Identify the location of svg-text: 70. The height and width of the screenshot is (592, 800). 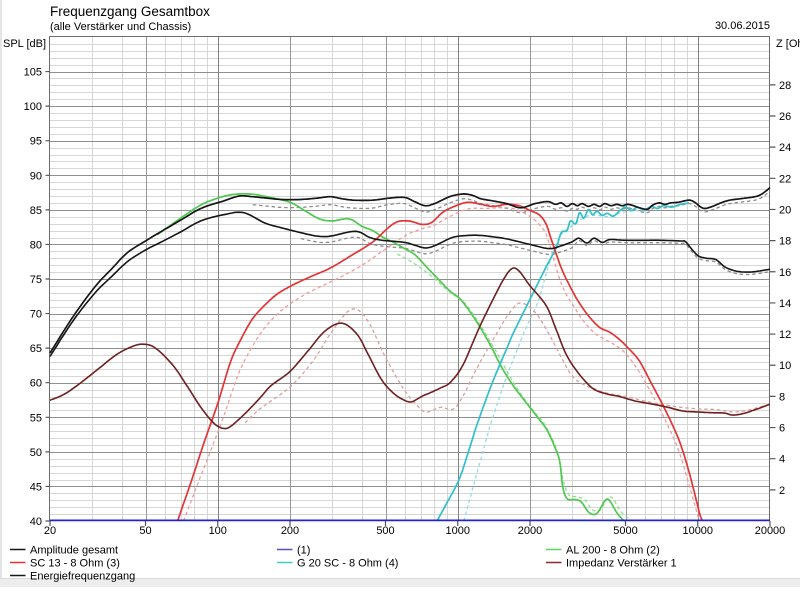
(36, 315).